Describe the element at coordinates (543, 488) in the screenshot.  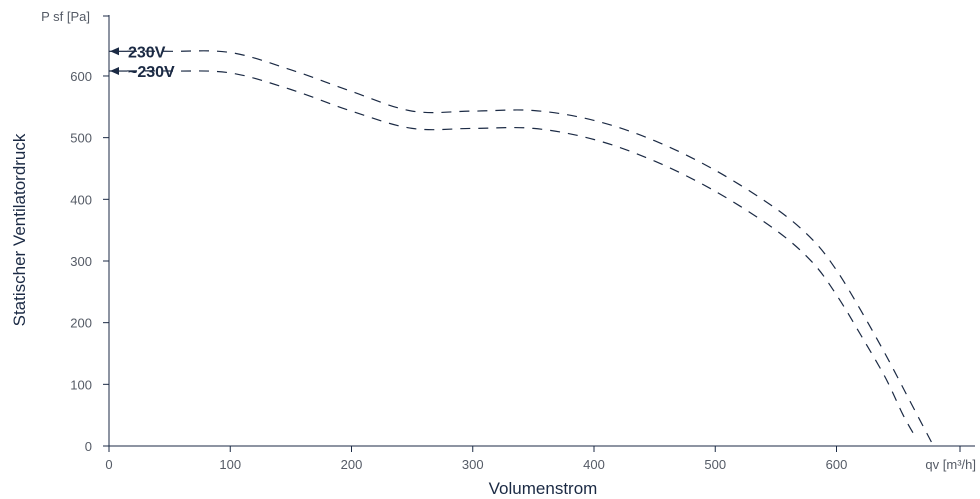
I see `x-axis-title: Volumenstrom` at that location.